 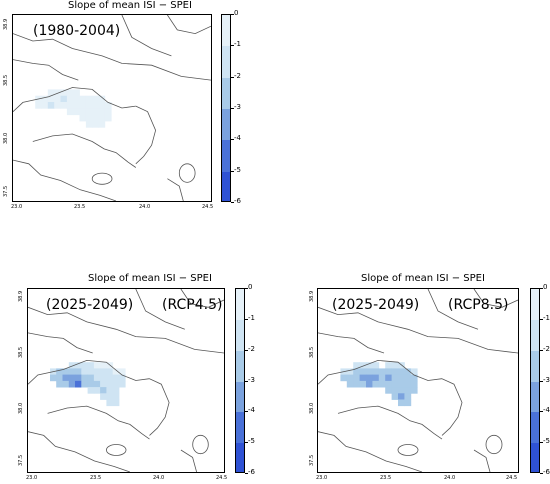 I want to click on scenario-label: (RCP4.5), so click(x=192, y=305).